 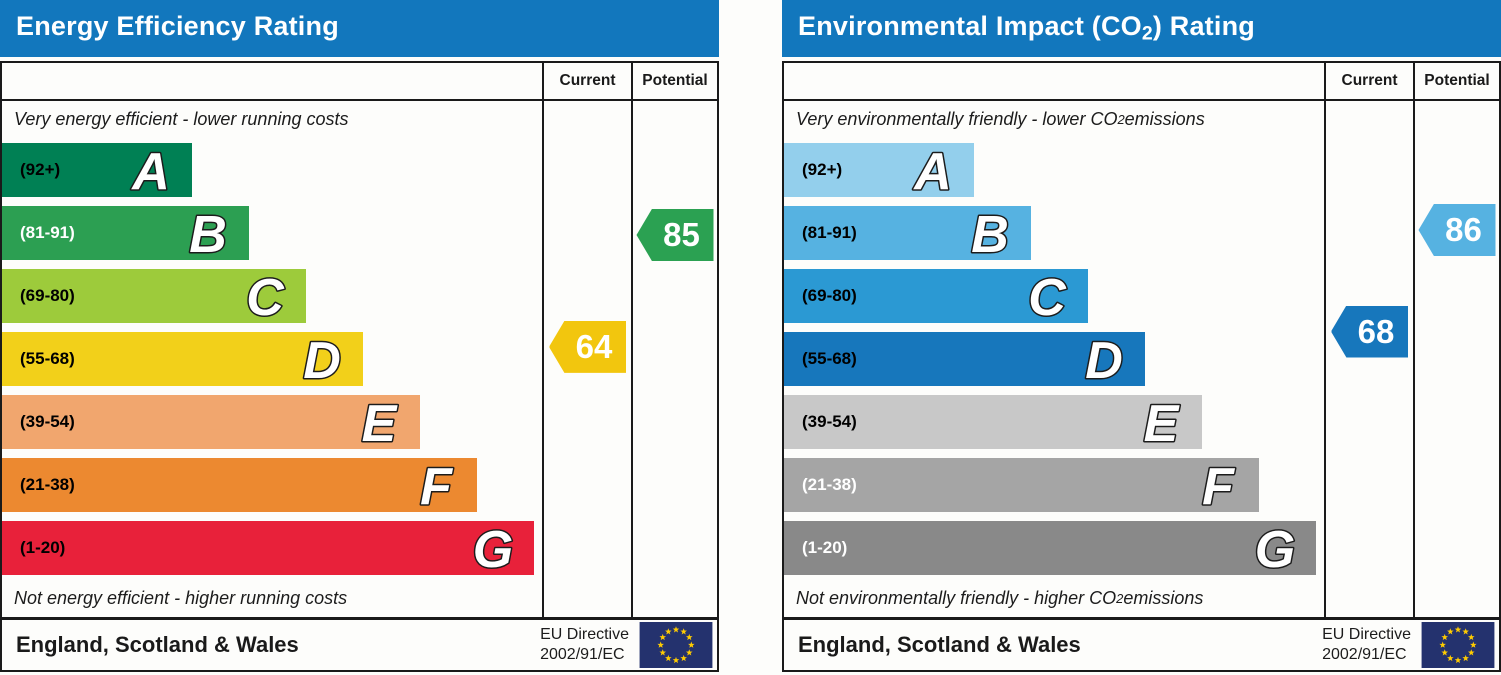 What do you see at coordinates (1369, 331) in the screenshot?
I see `current-score-marker: 68` at bounding box center [1369, 331].